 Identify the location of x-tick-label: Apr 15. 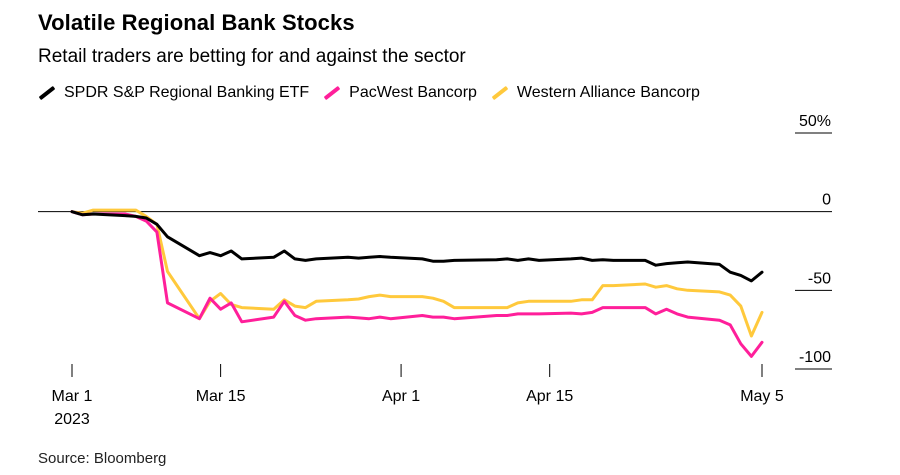
(549, 396).